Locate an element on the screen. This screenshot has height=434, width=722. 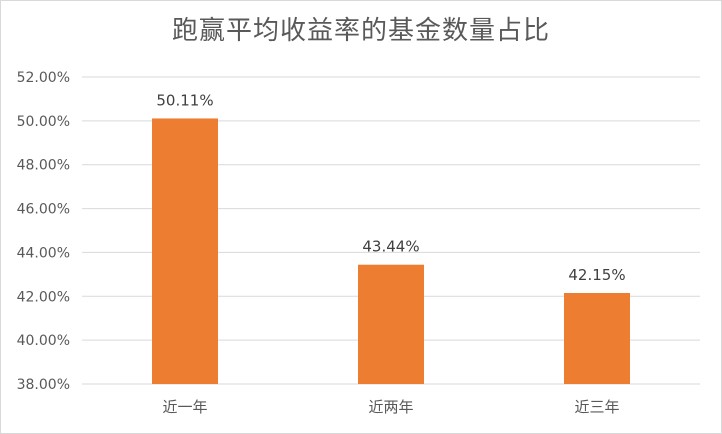
data-label: 50.11% is located at coordinates (184, 100).